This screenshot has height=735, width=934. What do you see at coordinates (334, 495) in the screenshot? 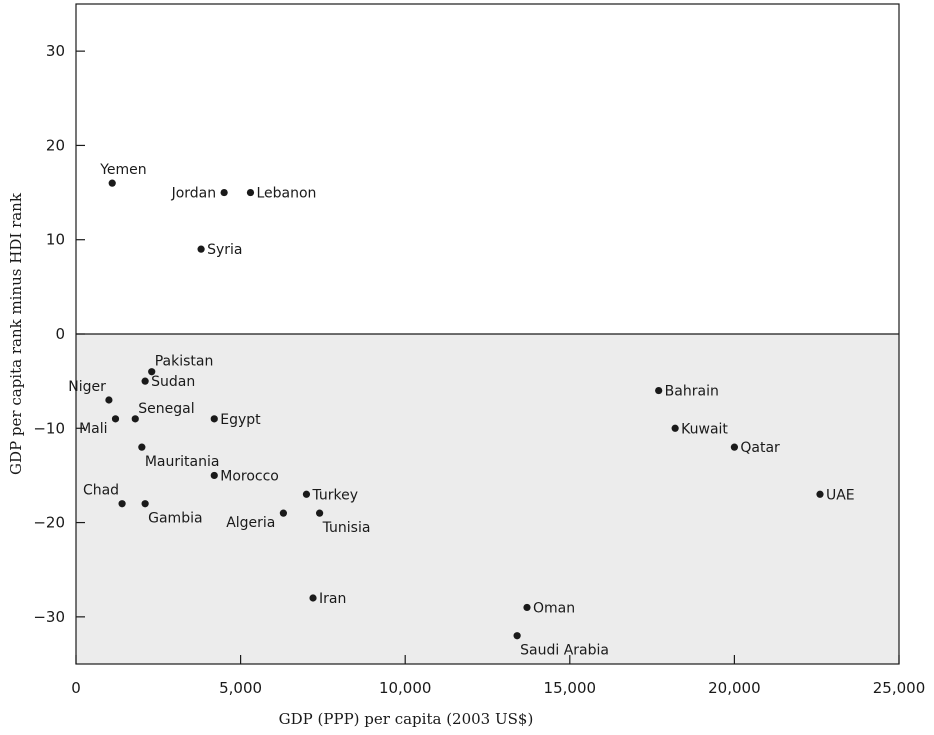
I see `point-label: Turkey` at bounding box center [334, 495].